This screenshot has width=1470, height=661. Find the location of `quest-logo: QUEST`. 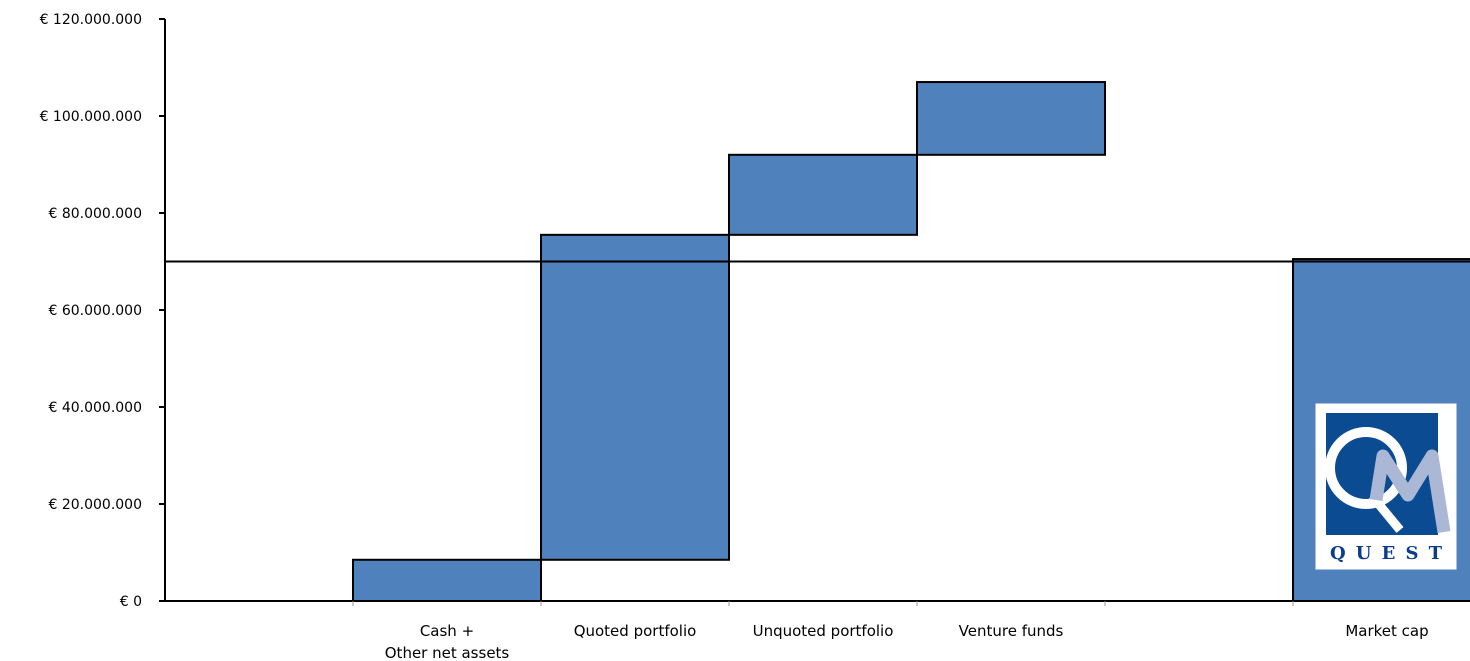

quest-logo: QUEST is located at coordinates (1386, 486).